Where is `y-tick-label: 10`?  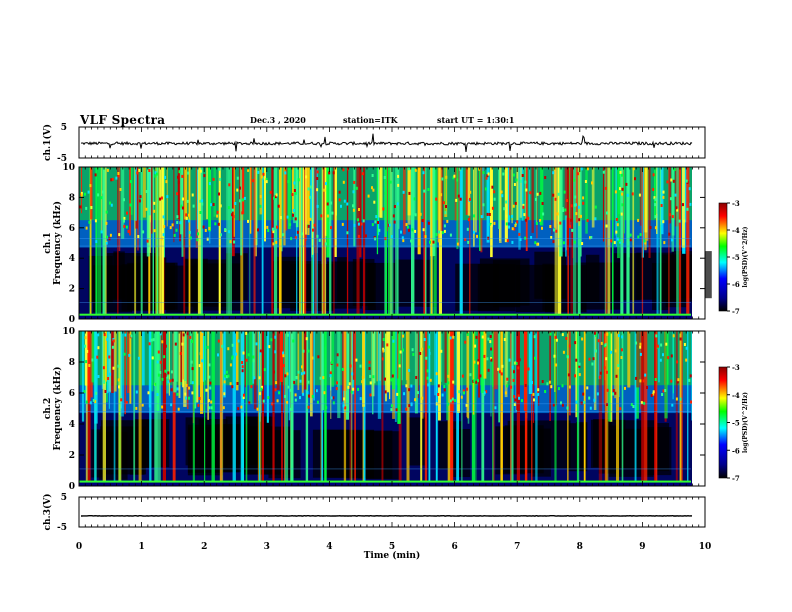
y-tick-label: 10 is located at coordinates (68, 332).